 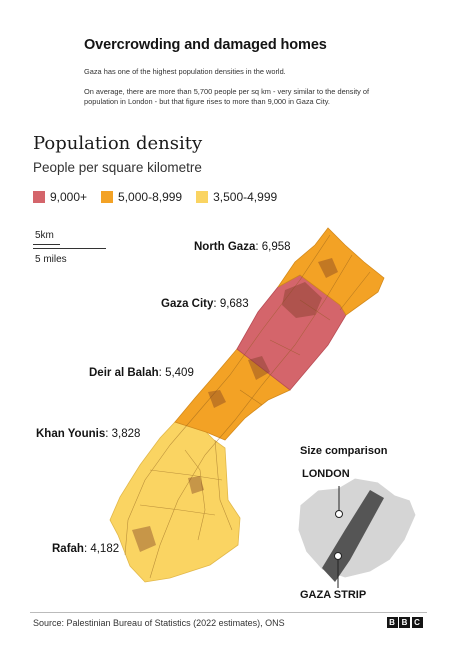 I want to click on legend-item-high: 9,000+, so click(x=60, y=197).